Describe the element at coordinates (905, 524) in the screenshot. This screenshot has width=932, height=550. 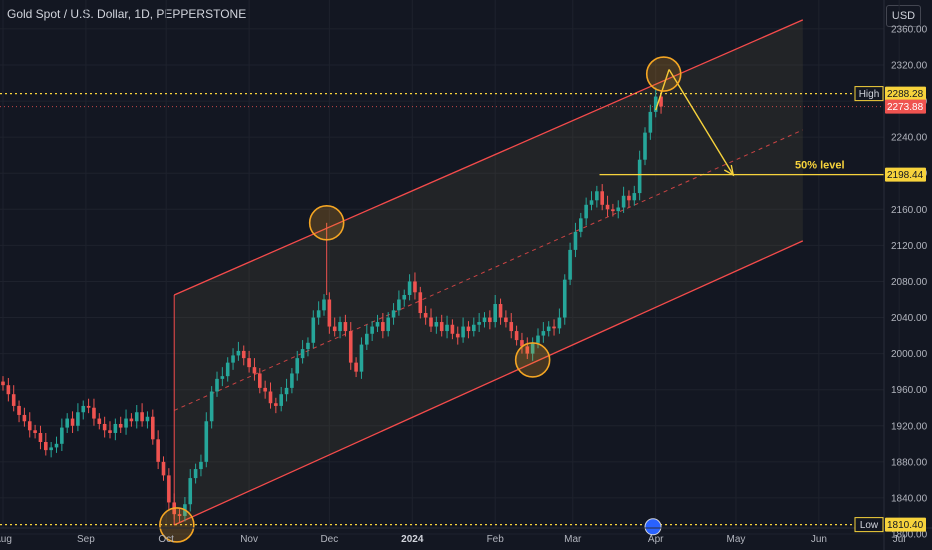
I see `low-price-tag-bg` at that location.